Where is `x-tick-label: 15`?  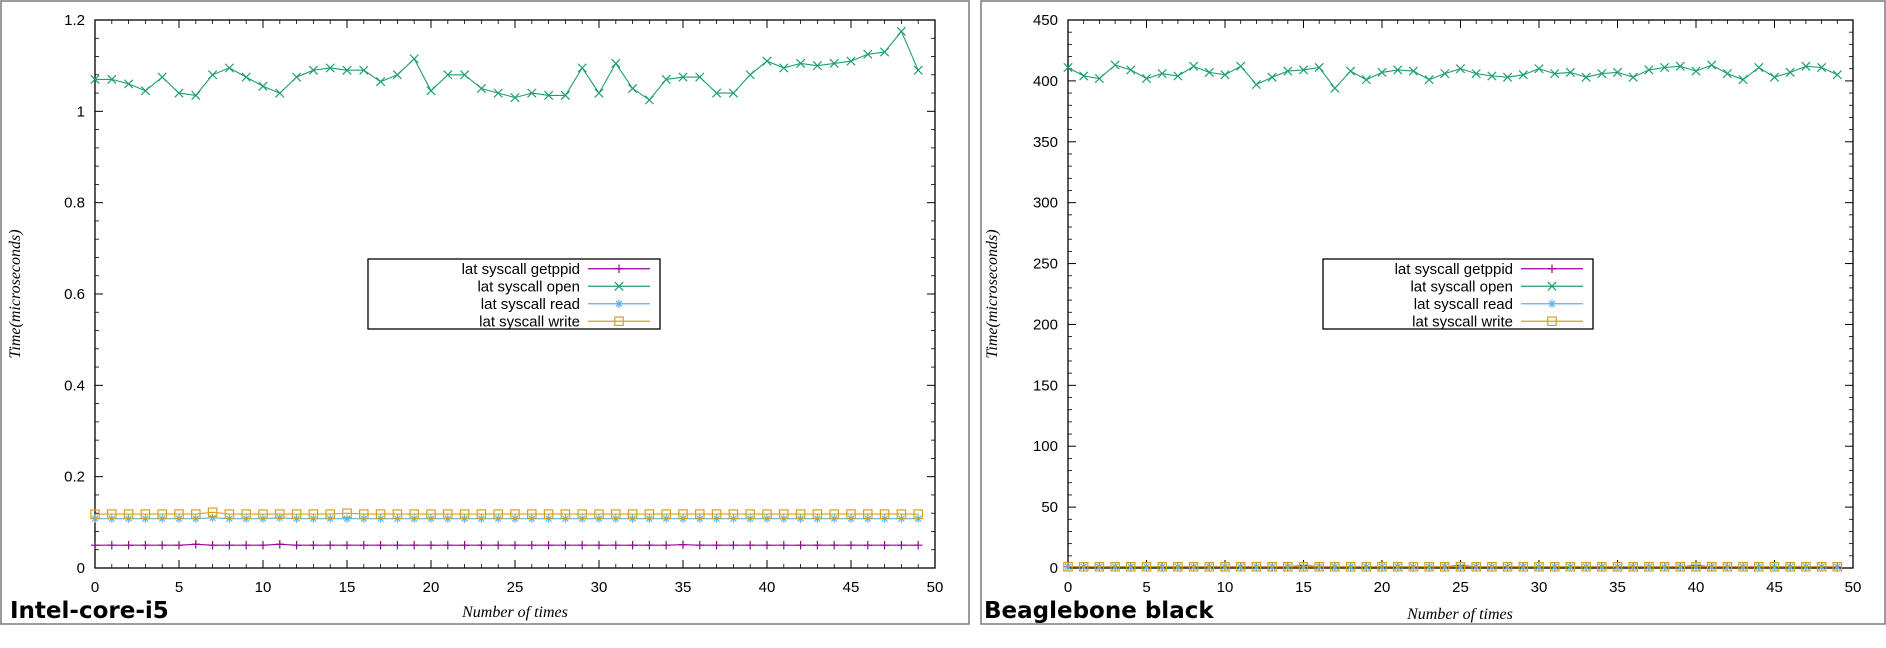
x-tick-label: 15 is located at coordinates (347, 587).